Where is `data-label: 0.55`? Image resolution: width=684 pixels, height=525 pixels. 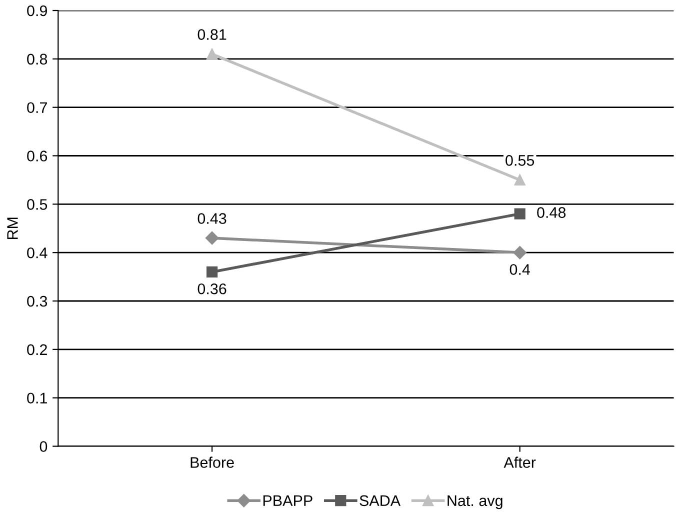 data-label: 0.55 is located at coordinates (520, 160).